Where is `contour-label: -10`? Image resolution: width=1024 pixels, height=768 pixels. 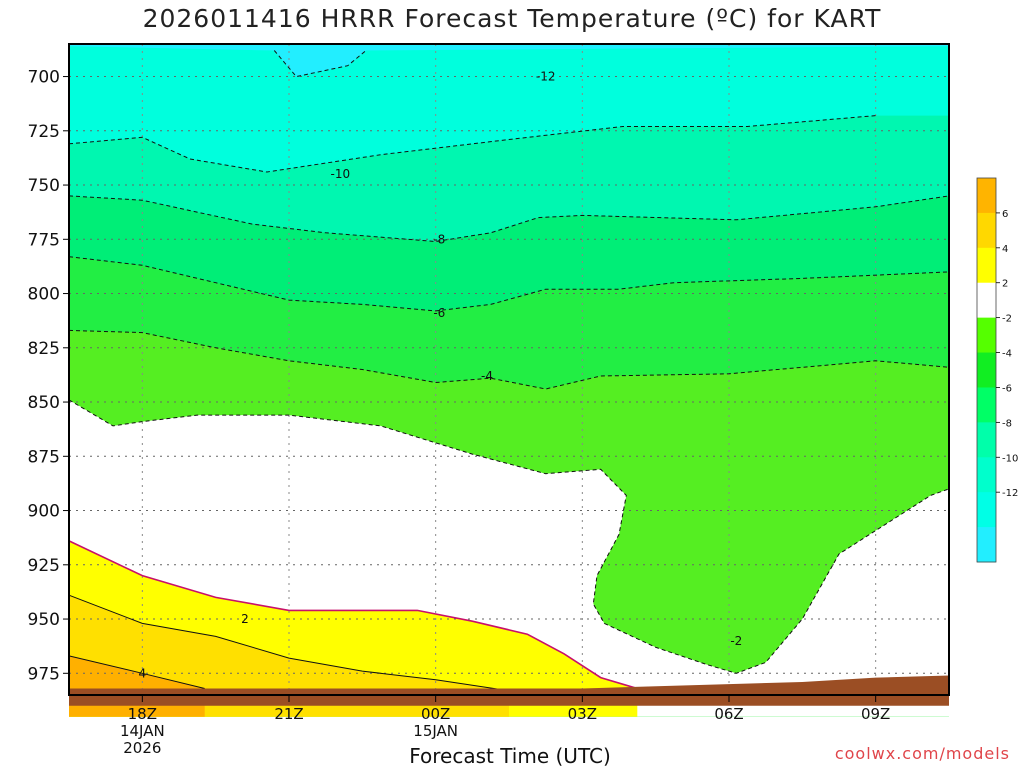
contour-label: -10 is located at coordinates (341, 174).